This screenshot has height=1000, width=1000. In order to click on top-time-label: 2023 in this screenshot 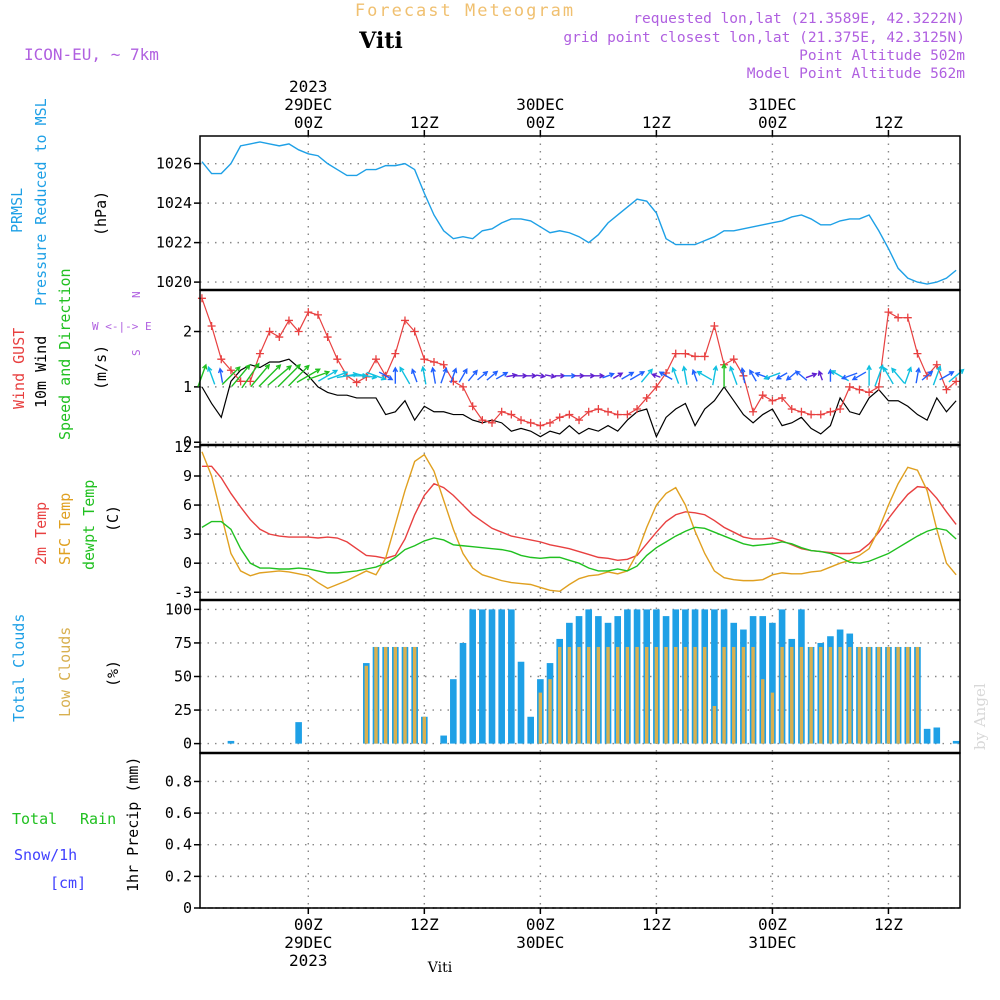, I will do `click(308, 86)`.